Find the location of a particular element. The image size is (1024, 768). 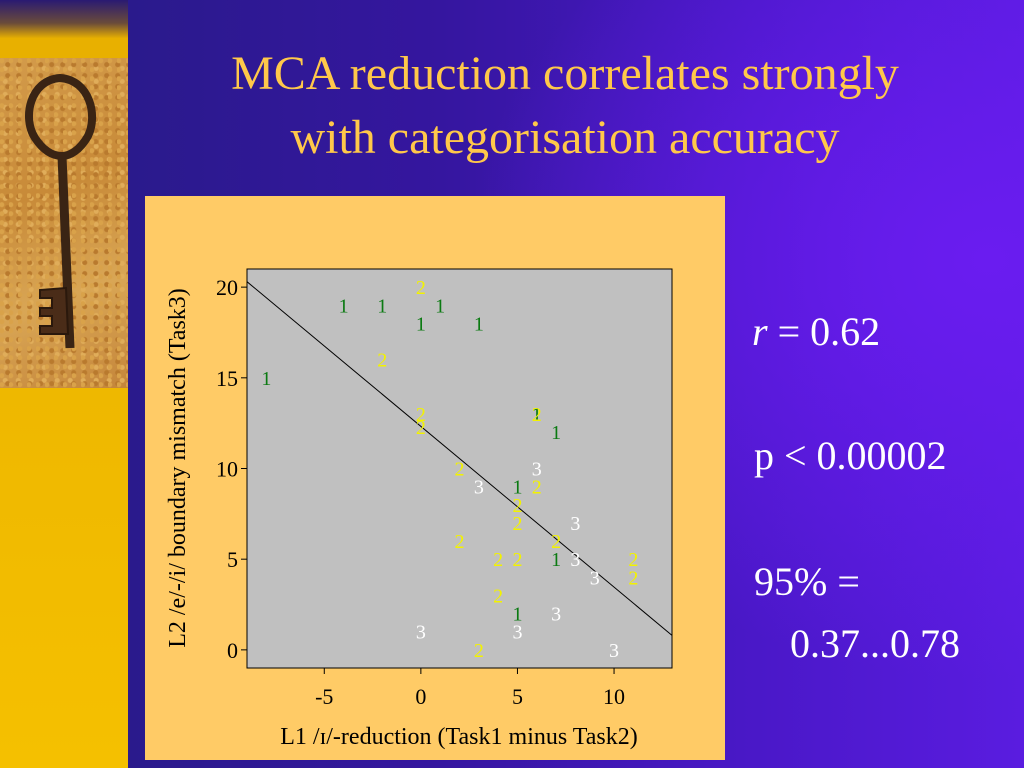

key-shaft is located at coordinates (66, 252).